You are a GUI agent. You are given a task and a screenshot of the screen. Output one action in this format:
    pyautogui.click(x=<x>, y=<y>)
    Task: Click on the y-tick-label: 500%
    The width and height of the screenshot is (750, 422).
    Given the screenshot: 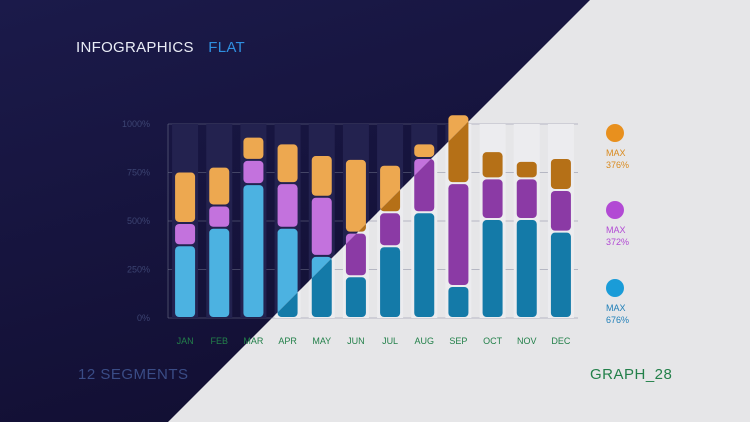 What is the action you would take?
    pyautogui.click(x=138, y=221)
    